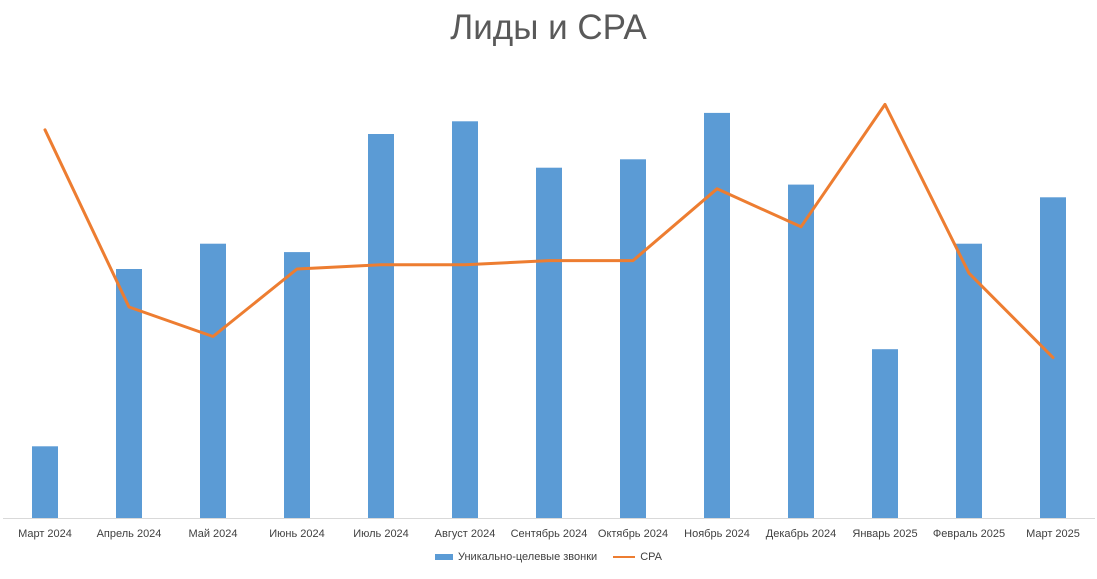 The height and width of the screenshot is (579, 1097). Describe the element at coordinates (801, 534) in the screenshot. I see `x-tick-label: Декабрь 2024` at that location.